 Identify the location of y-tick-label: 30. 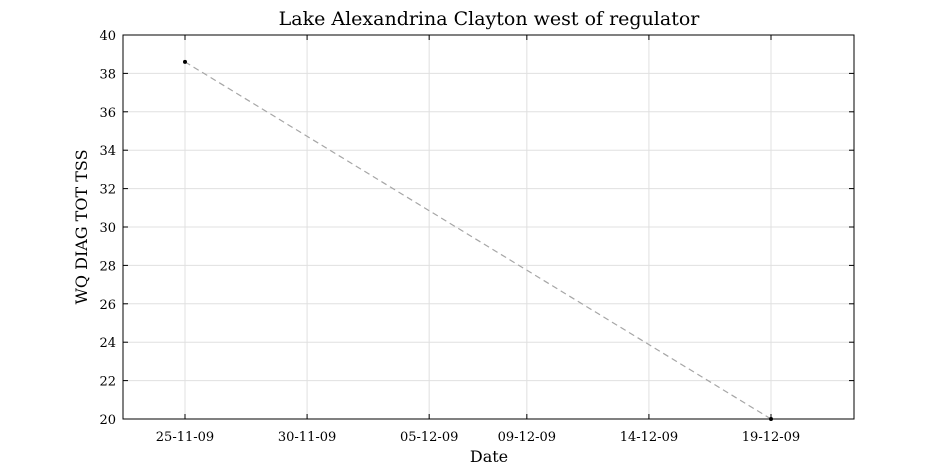
(107, 228).